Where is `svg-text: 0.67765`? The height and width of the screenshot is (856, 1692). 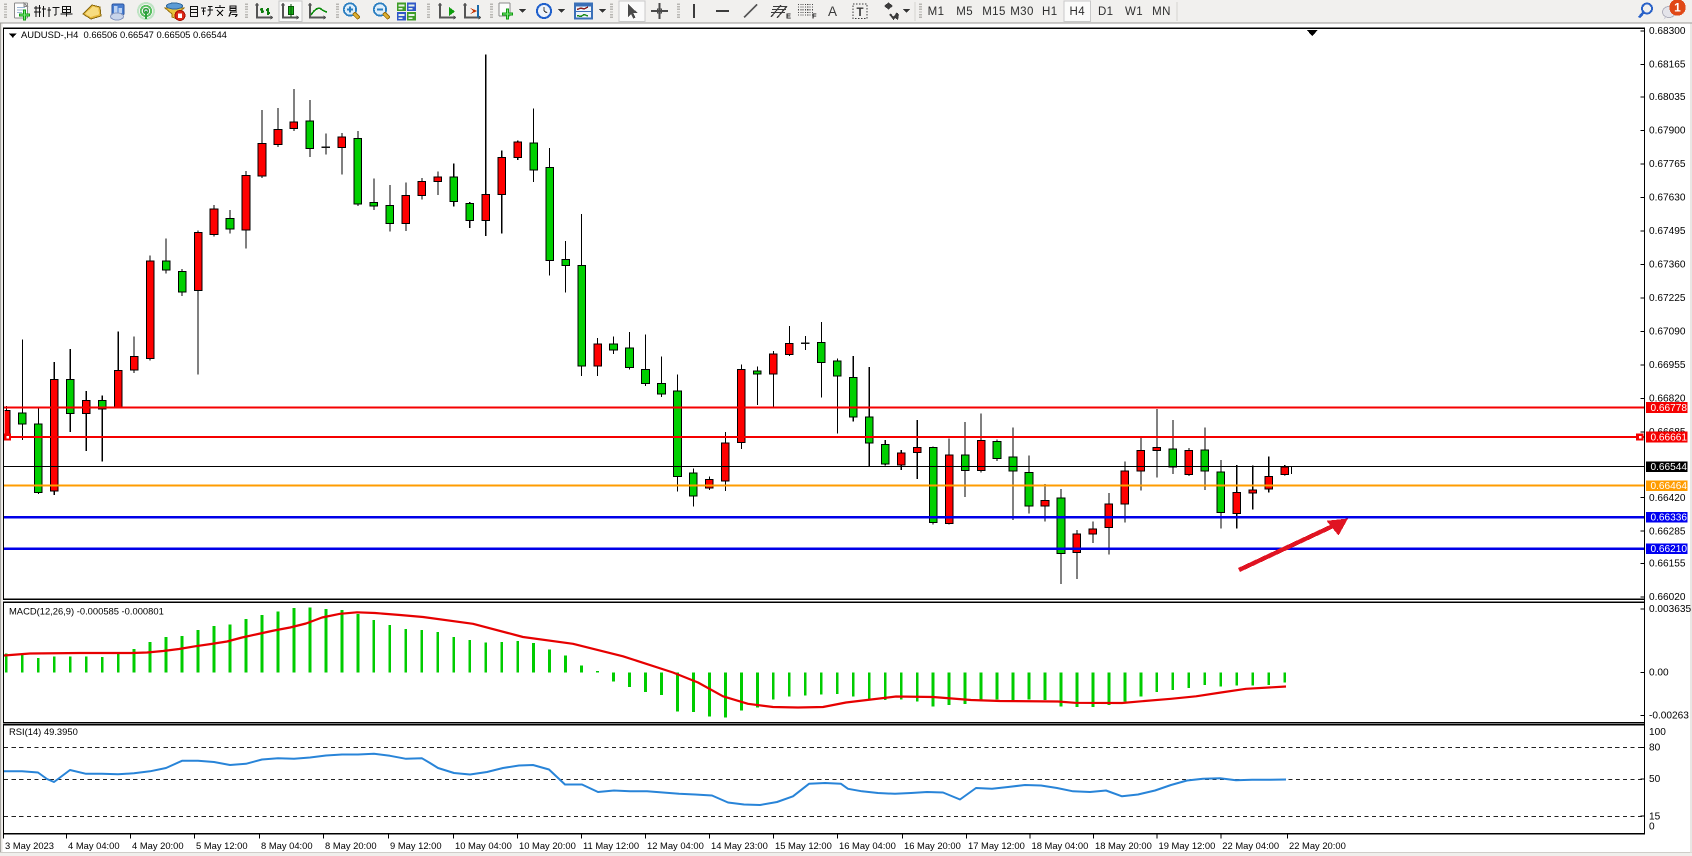 svg-text: 0.67765 is located at coordinates (1667, 164).